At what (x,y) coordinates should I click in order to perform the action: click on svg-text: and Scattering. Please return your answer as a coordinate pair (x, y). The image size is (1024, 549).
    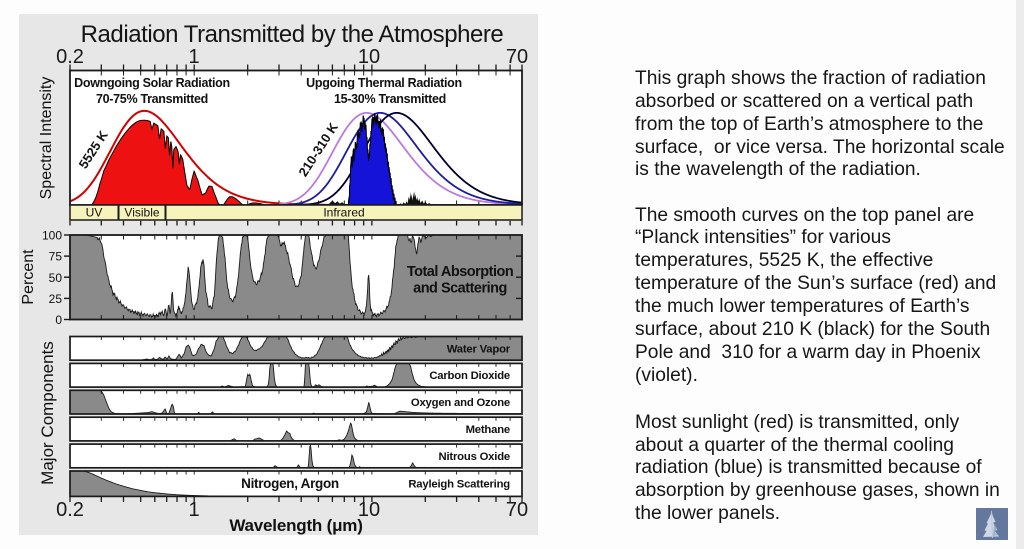
    Looking at the image, I should click on (460, 289).